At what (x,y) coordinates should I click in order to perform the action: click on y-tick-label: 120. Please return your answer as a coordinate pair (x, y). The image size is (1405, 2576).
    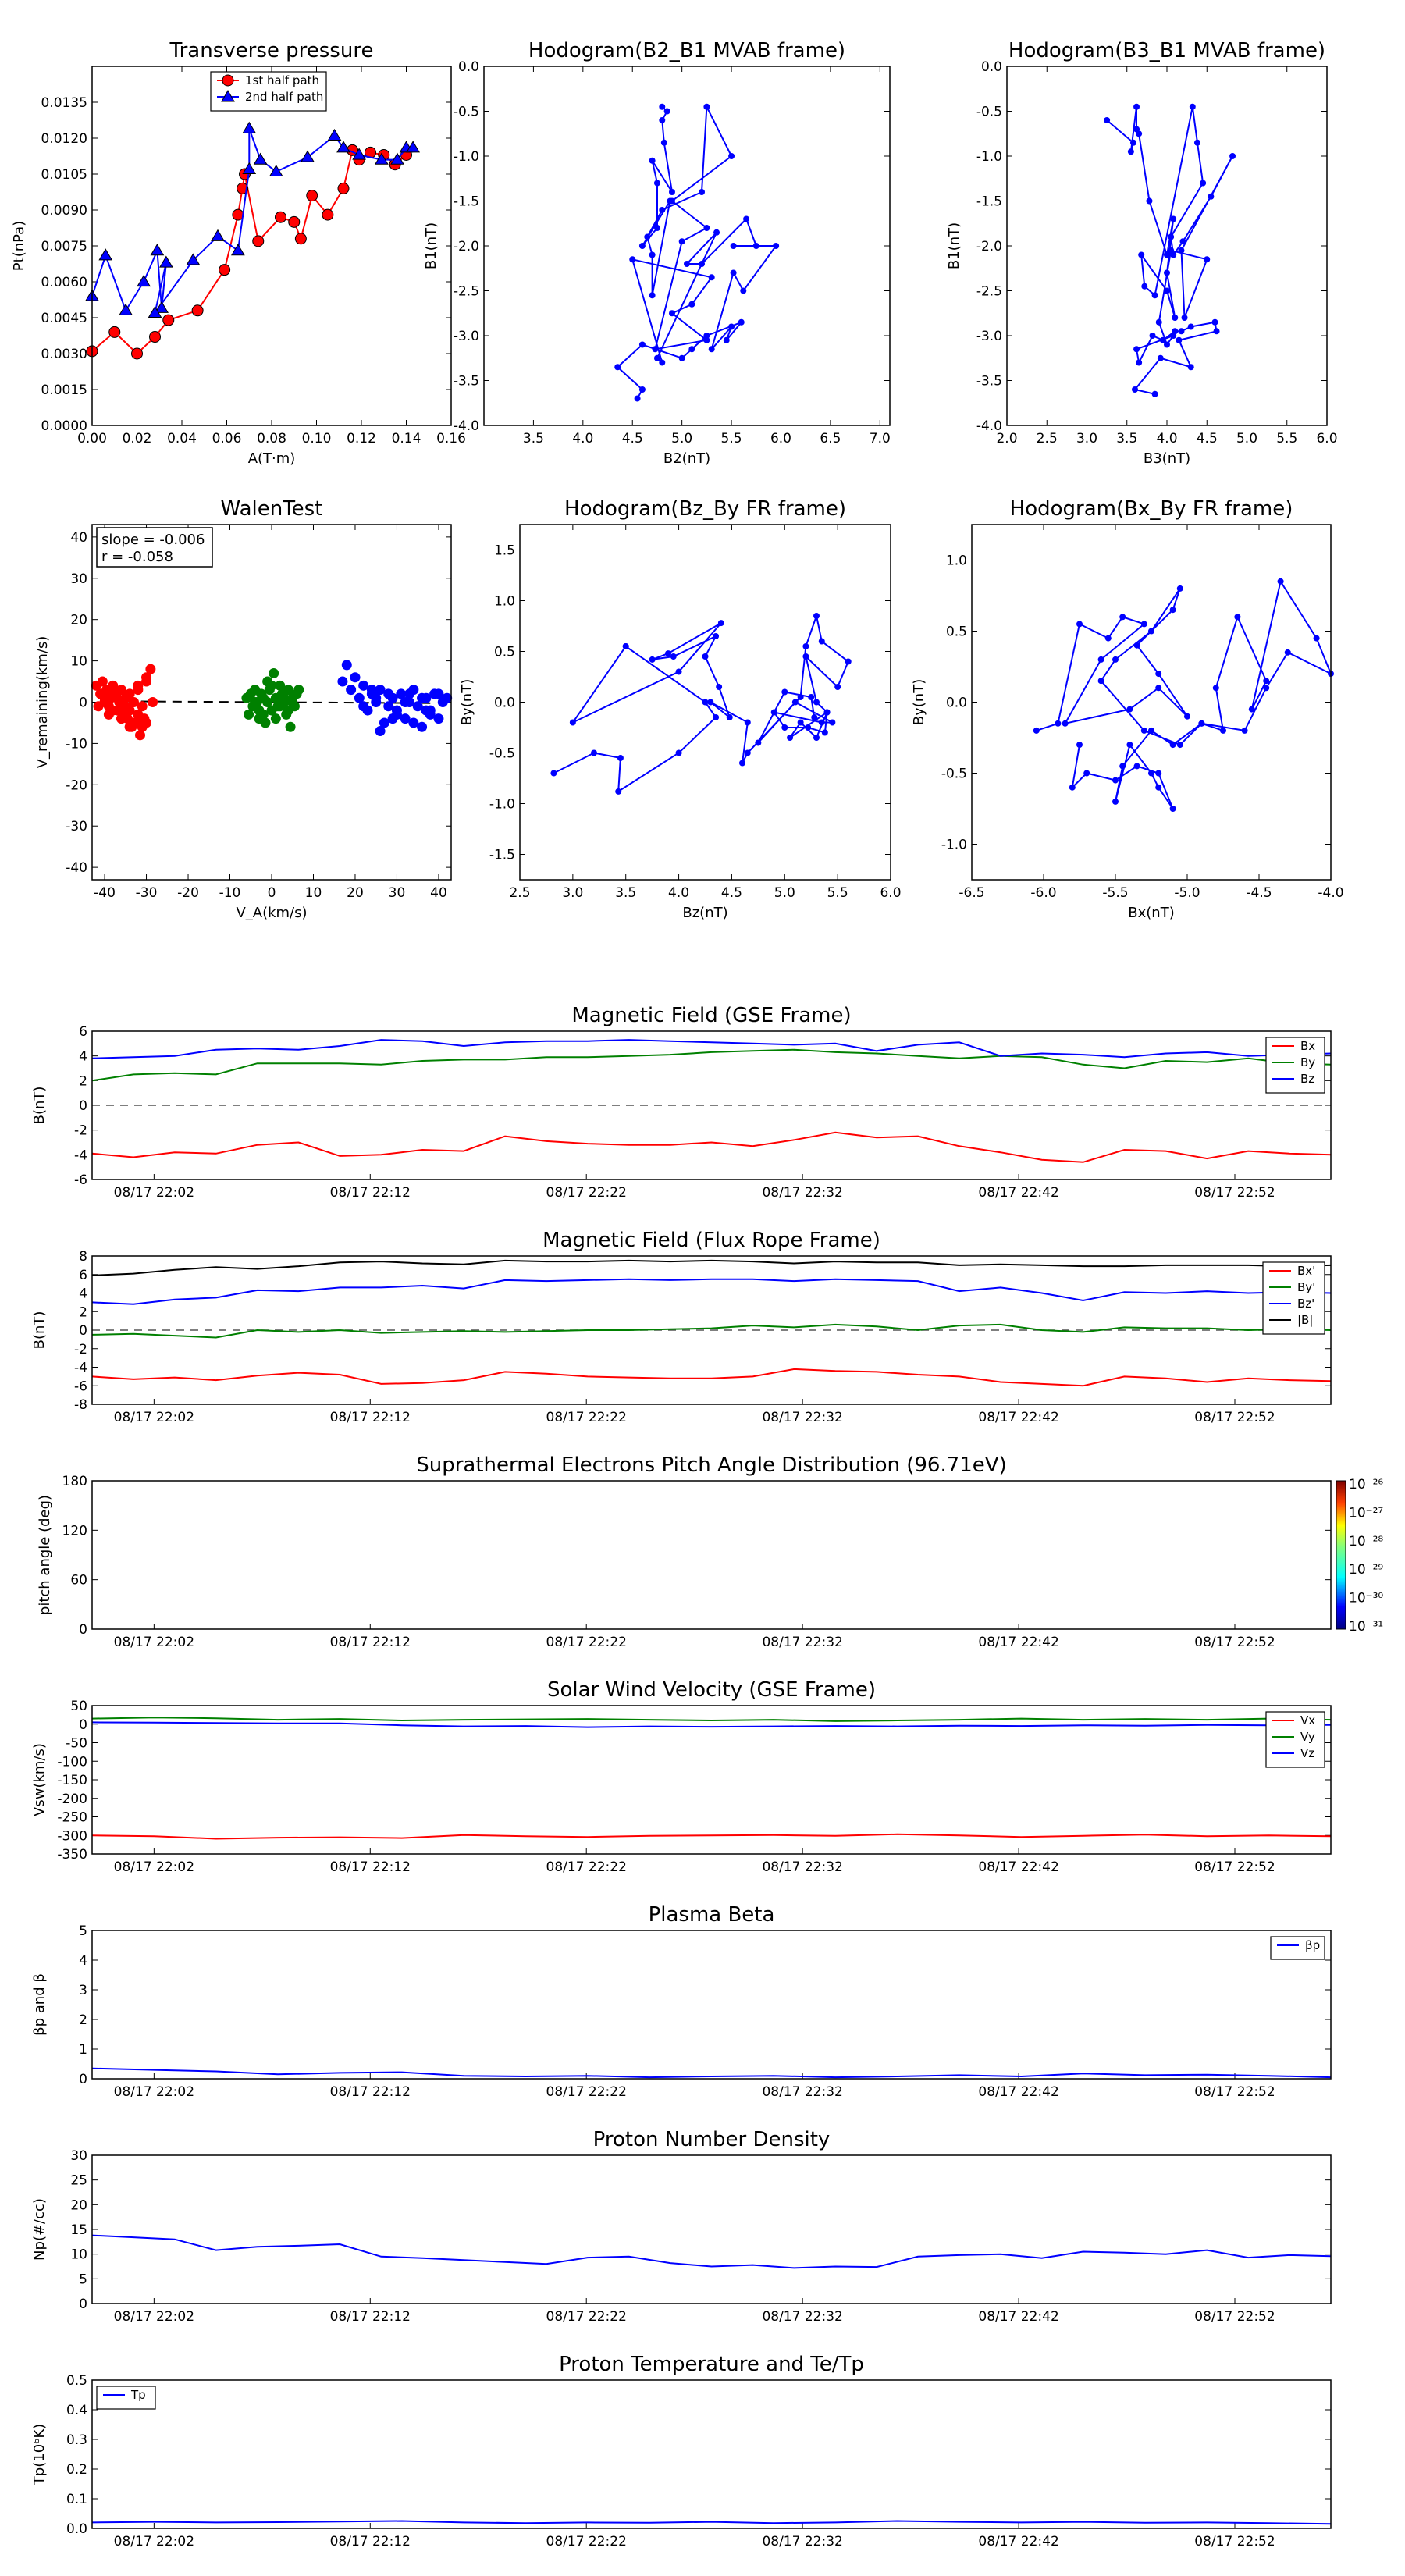
    Looking at the image, I should click on (74, 1531).